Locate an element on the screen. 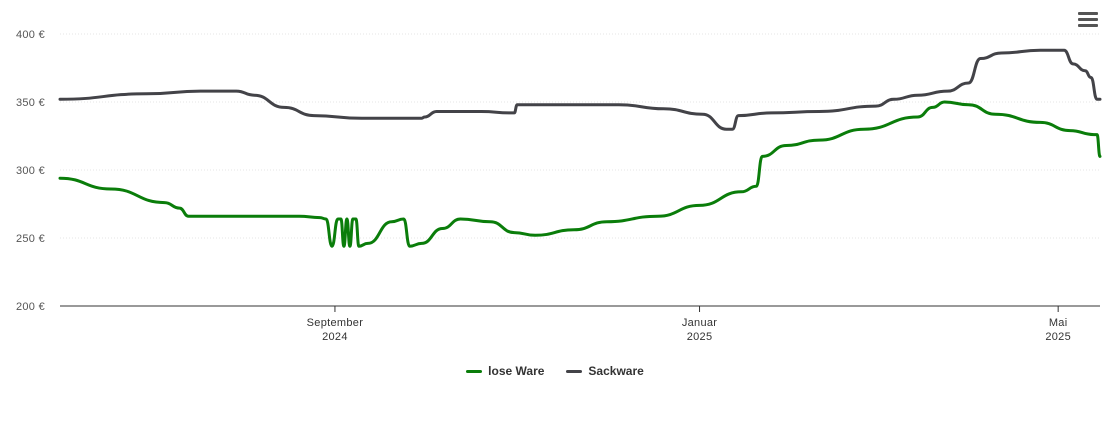  legend-item-sackware: Sackware is located at coordinates (605, 371).